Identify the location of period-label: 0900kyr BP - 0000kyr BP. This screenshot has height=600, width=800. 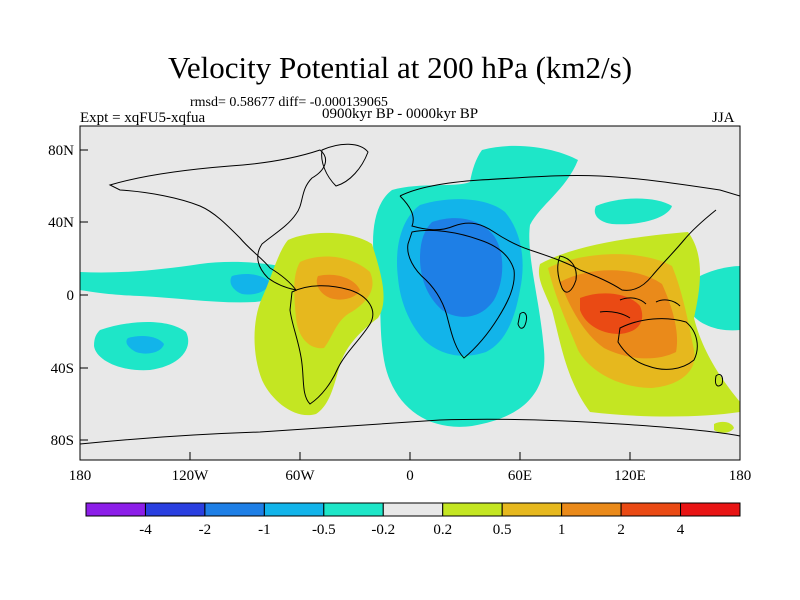
(400, 114).